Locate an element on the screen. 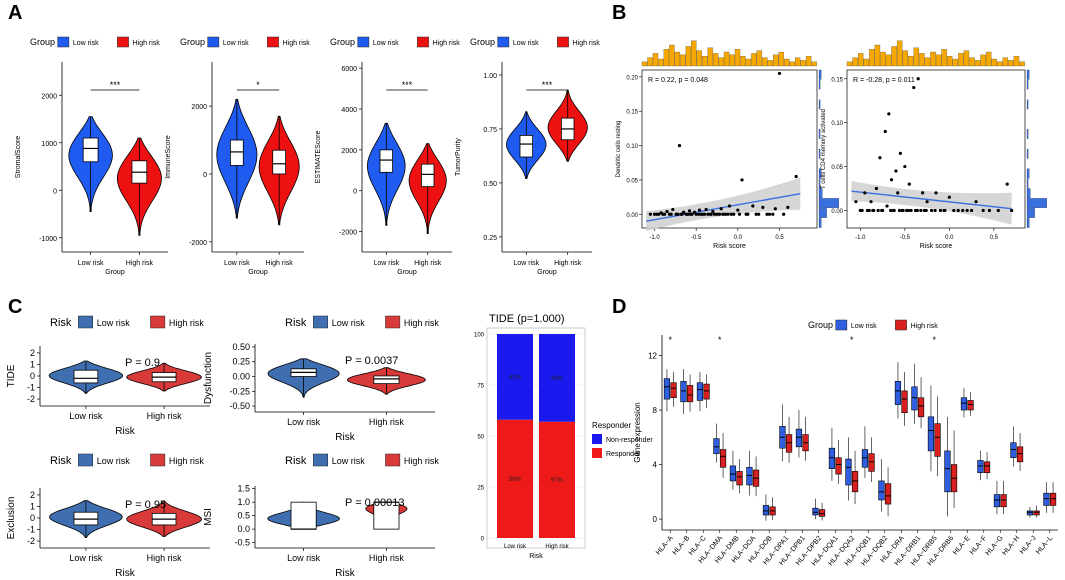 This screenshot has width=1065, height=580. d-plot-ytick-label: 0 is located at coordinates (655, 519).